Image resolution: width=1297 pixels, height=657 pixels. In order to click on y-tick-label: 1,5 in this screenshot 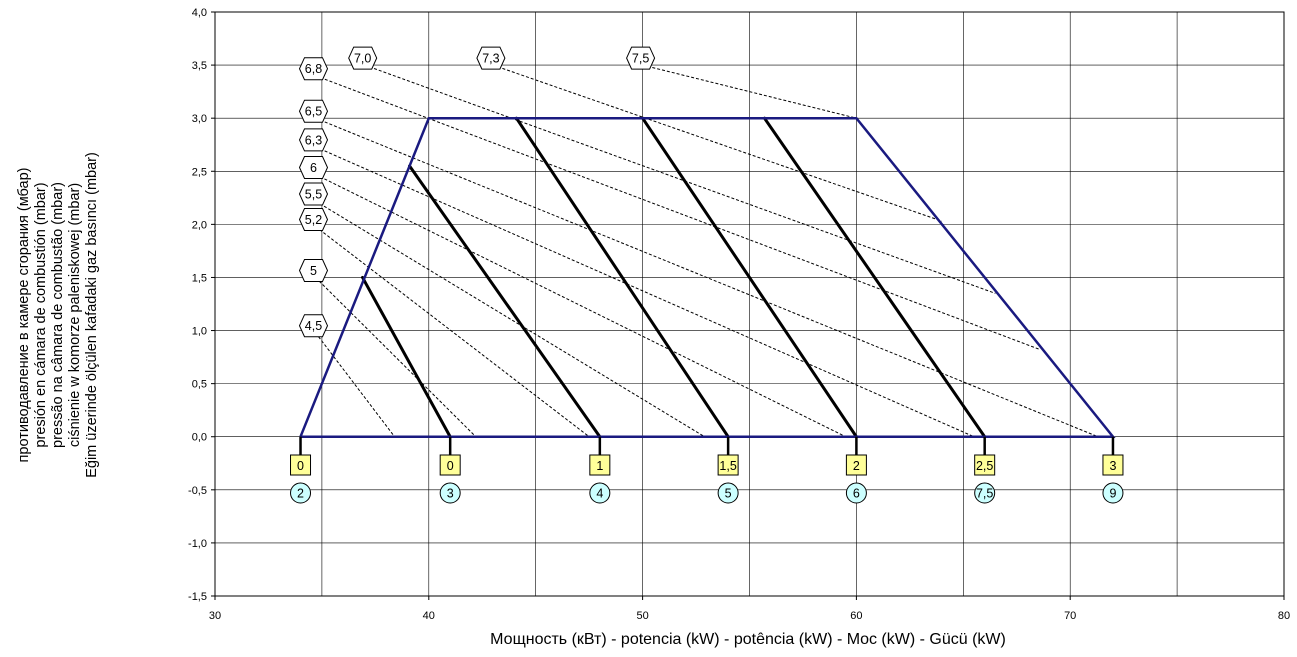, I will do `click(199, 278)`.